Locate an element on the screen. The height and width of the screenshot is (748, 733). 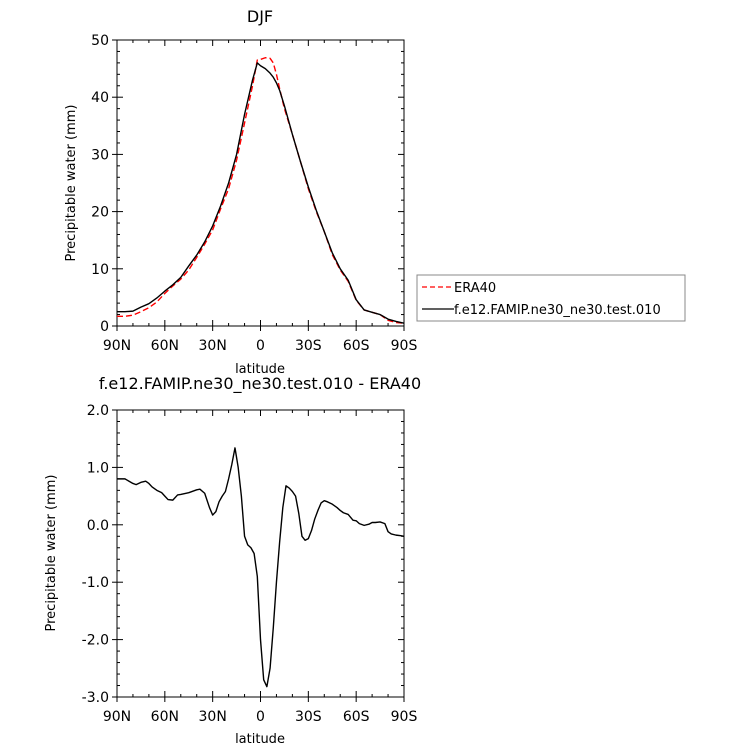
legend-label-era40: ERA40 is located at coordinates (475, 288).